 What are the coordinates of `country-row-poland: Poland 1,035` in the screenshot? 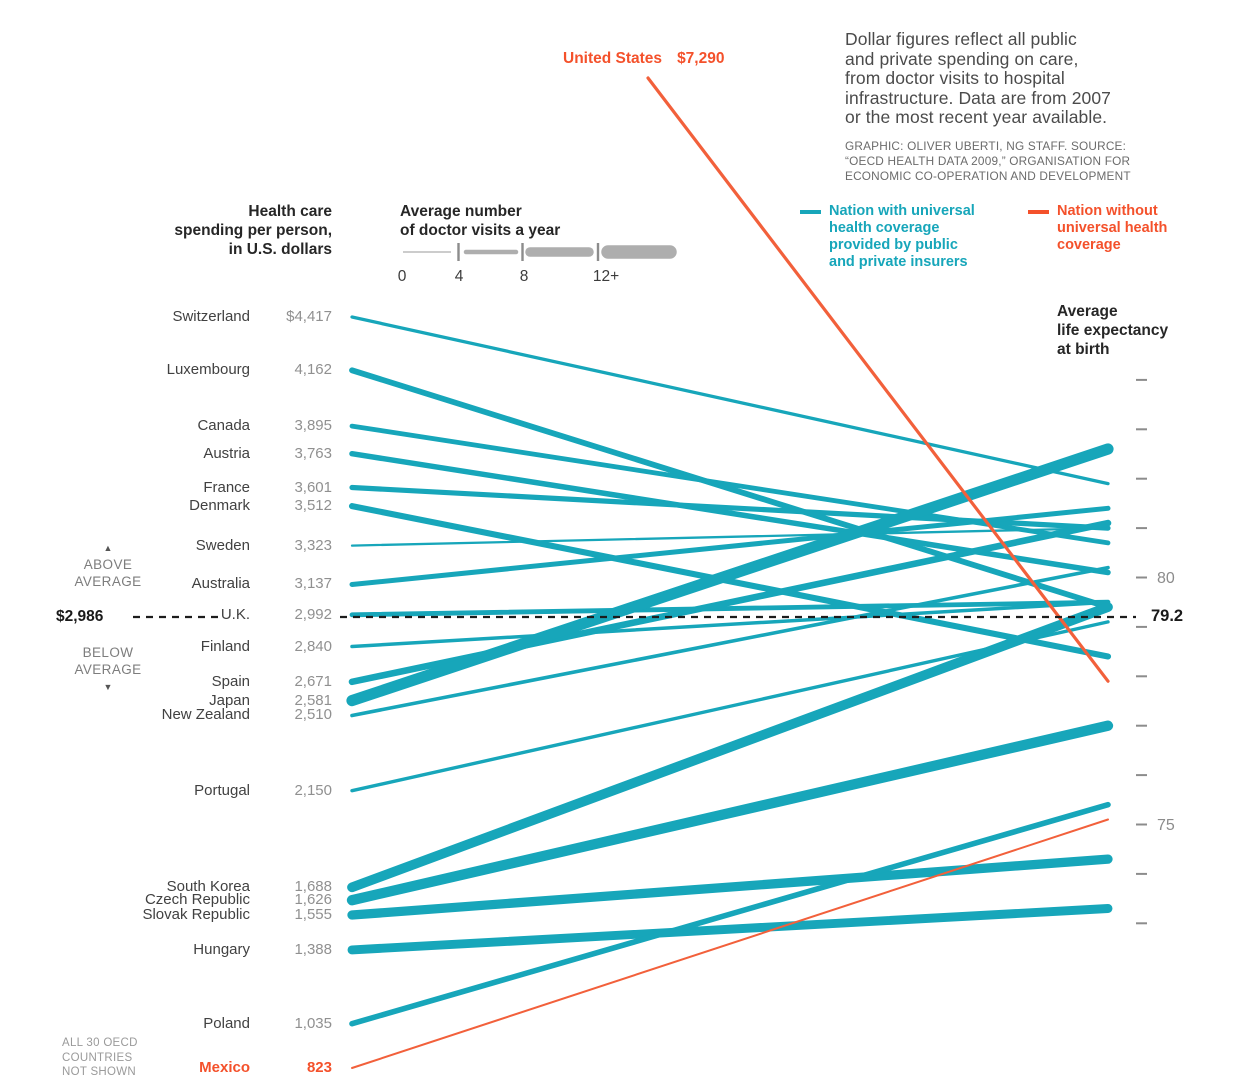 It's located at (196, 1024).